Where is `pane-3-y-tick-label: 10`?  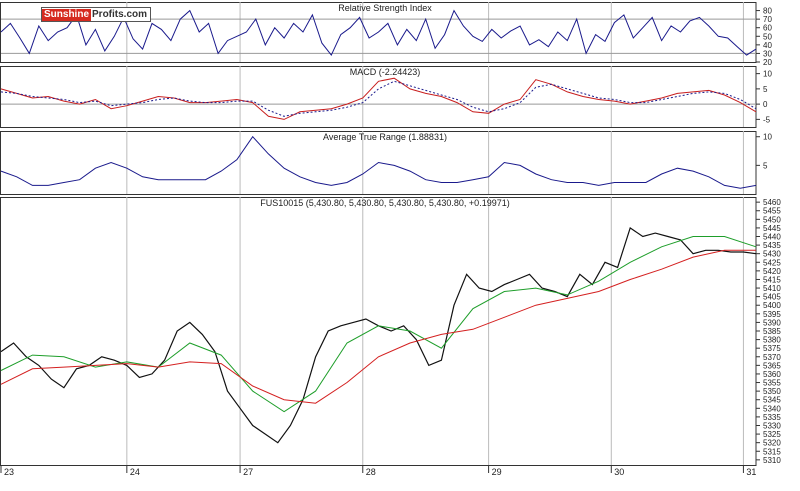
pane-3-y-tick-label: 10 is located at coordinates (767, 137).